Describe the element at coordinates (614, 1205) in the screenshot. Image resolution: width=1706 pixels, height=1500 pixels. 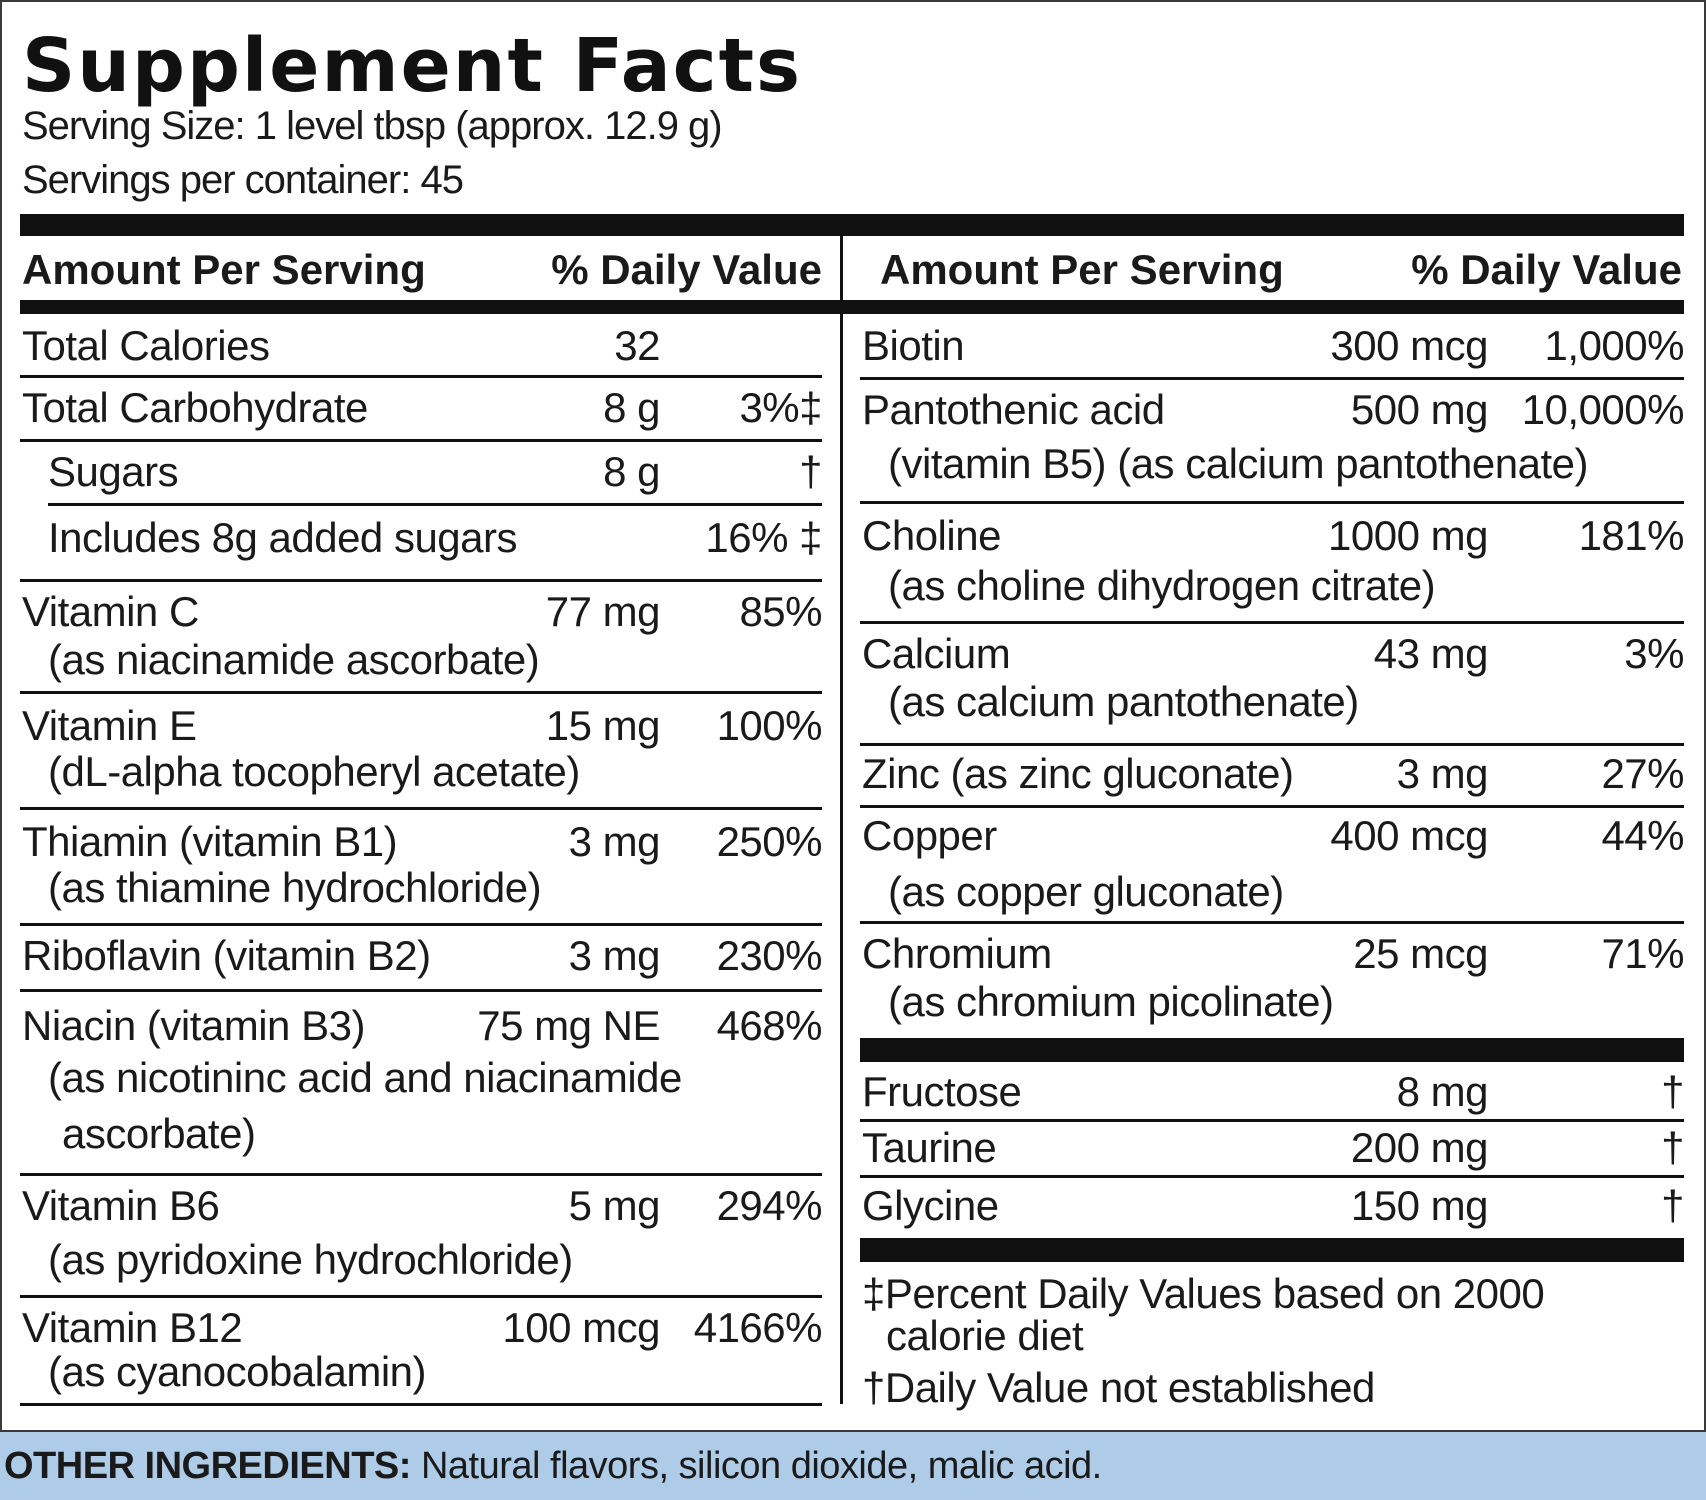
I see `nutrient-amount: 5 mg` at that location.